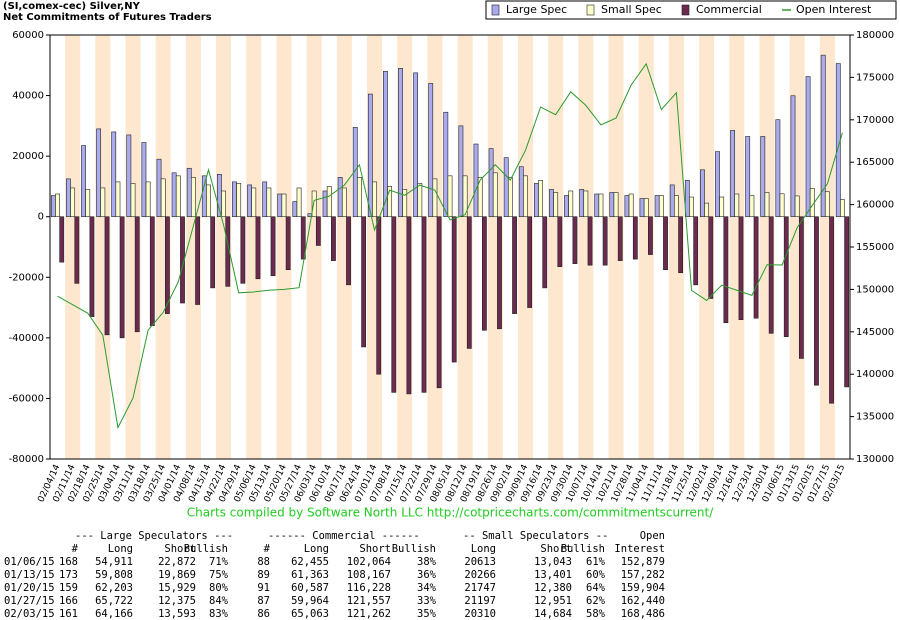 This screenshot has height=620, width=900. Describe the element at coordinates (685, 10) in the screenshot. I see `legend-swatch` at that location.